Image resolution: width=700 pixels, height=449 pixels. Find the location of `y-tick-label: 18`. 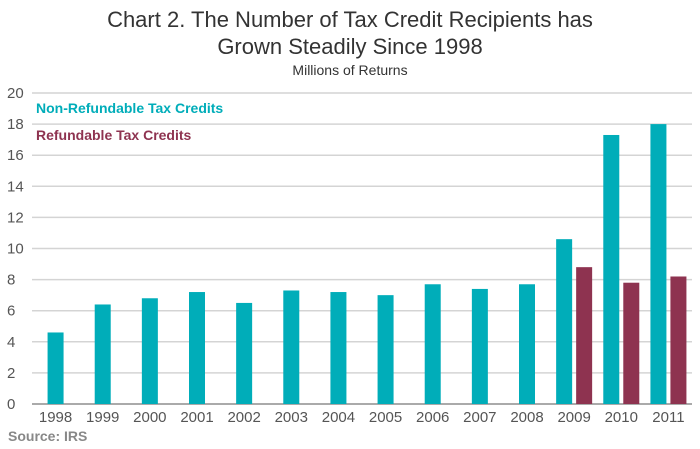

y-tick-label: 18 is located at coordinates (15, 124).